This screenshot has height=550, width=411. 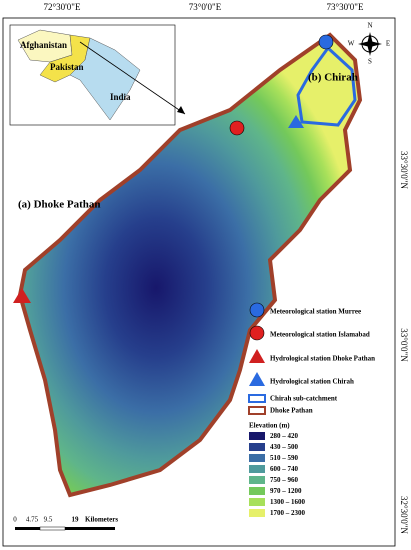 I want to click on scale-bar: 0 4.75 9.5 19 Kilometers, so click(x=65, y=523).